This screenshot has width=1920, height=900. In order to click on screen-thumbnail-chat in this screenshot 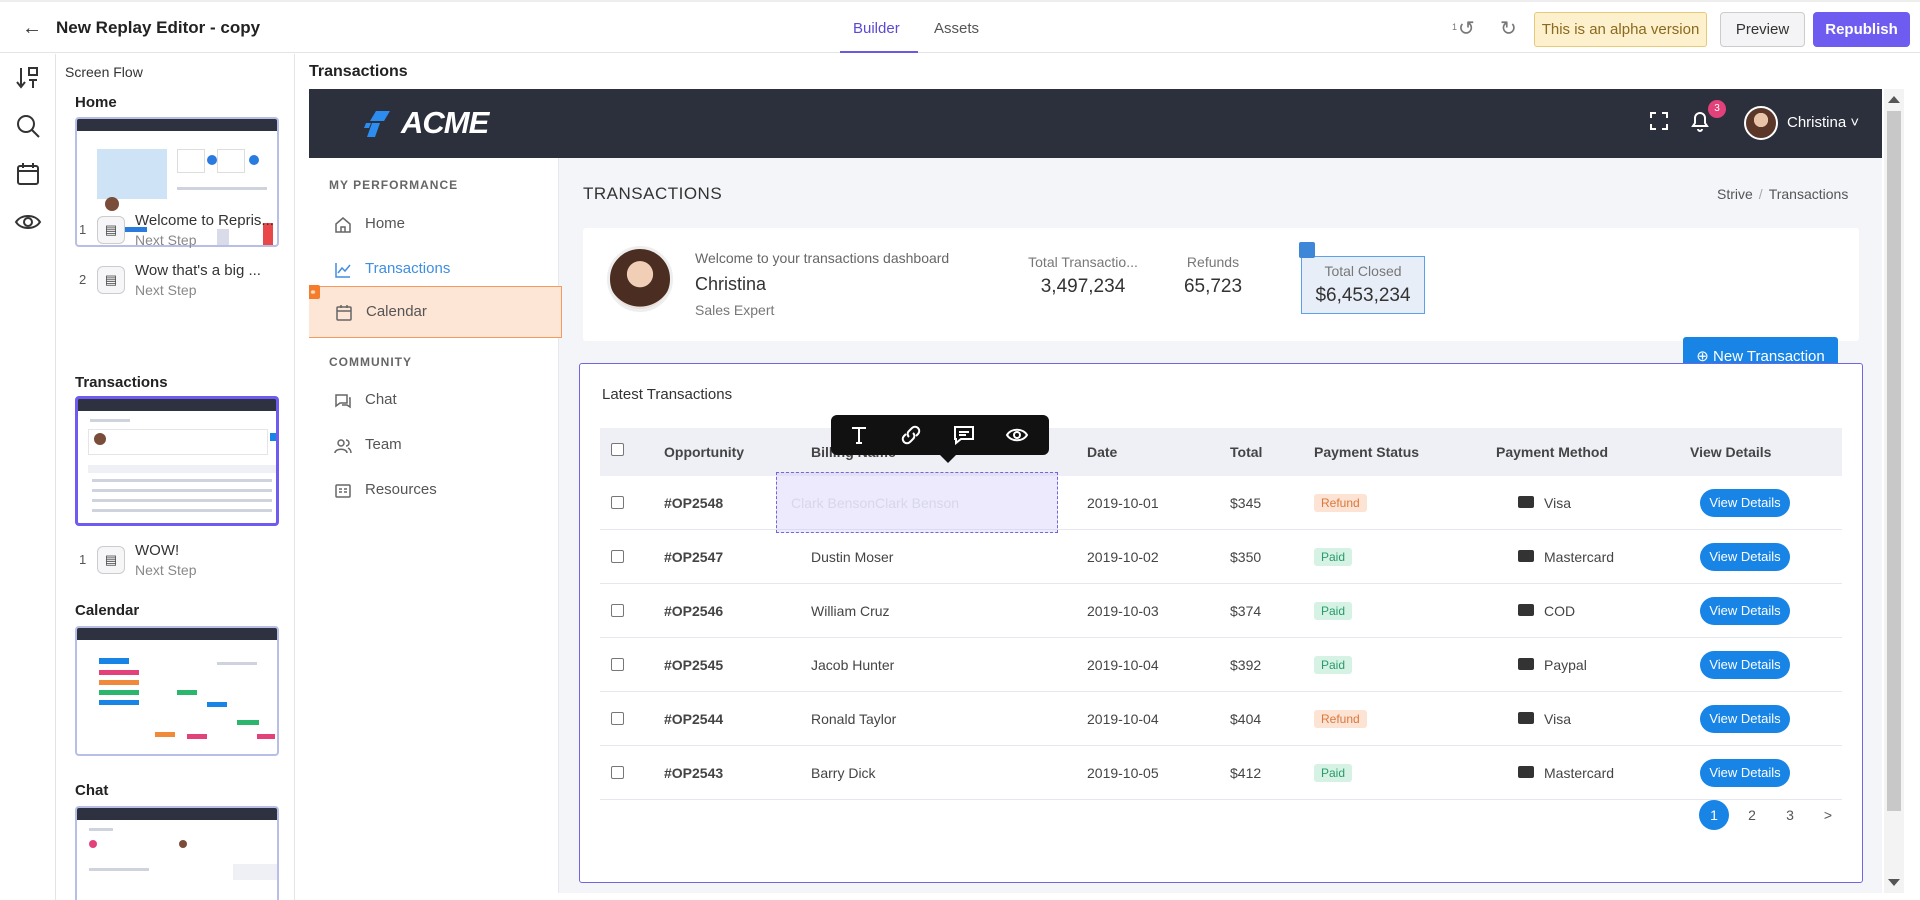, I will do `click(177, 853)`.